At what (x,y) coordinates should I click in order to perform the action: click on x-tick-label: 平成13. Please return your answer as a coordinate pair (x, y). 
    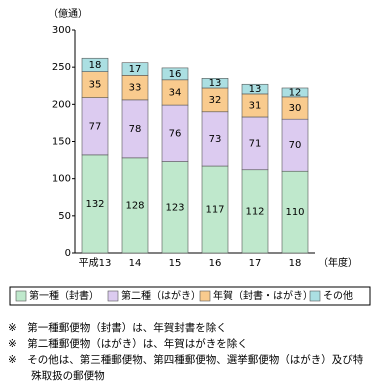
    Looking at the image, I should click on (95, 263).